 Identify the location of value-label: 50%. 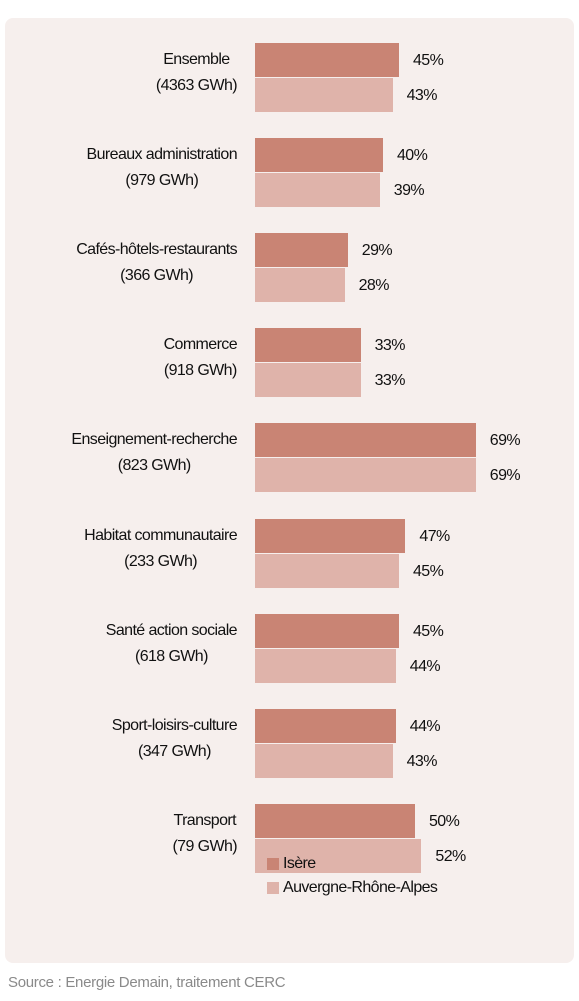
(444, 821).